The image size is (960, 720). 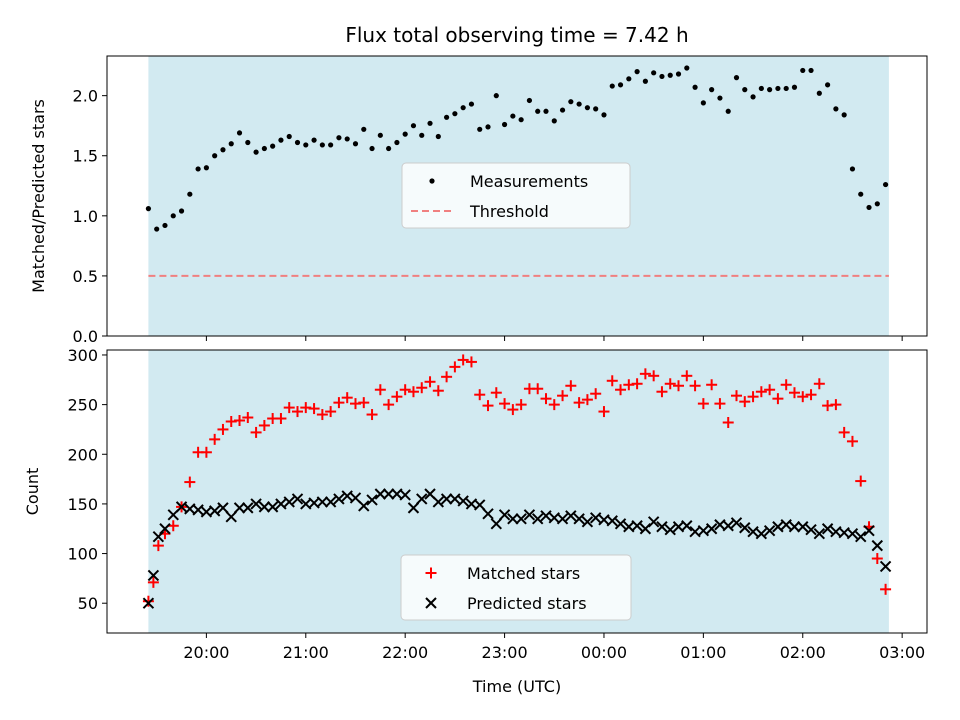 I want to click on ratio-y-tick-label: 1.0, so click(x=85, y=216).